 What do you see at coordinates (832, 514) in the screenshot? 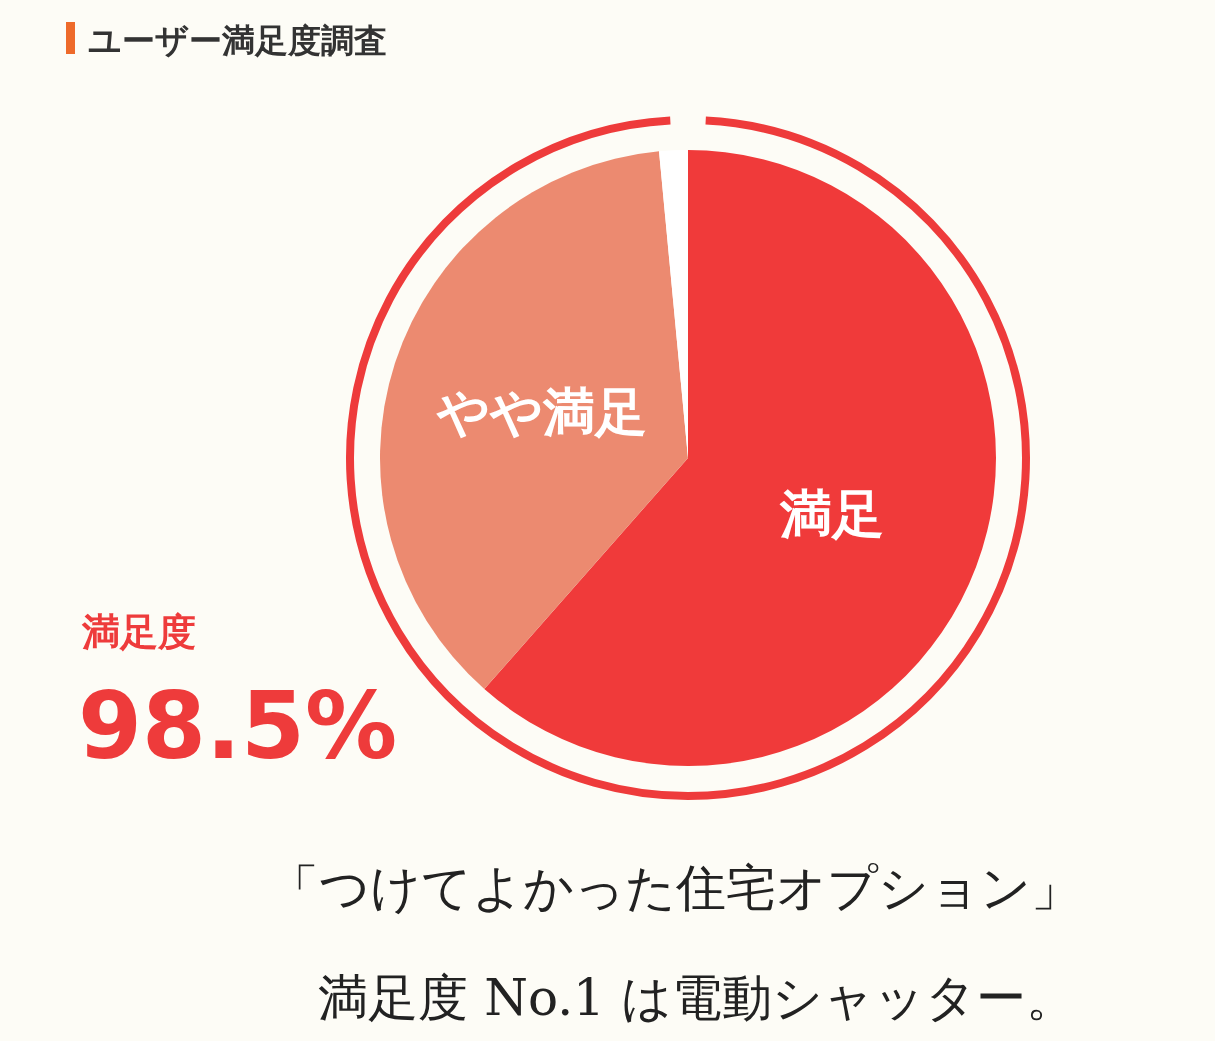
I see `slice-label: 満足` at bounding box center [832, 514].